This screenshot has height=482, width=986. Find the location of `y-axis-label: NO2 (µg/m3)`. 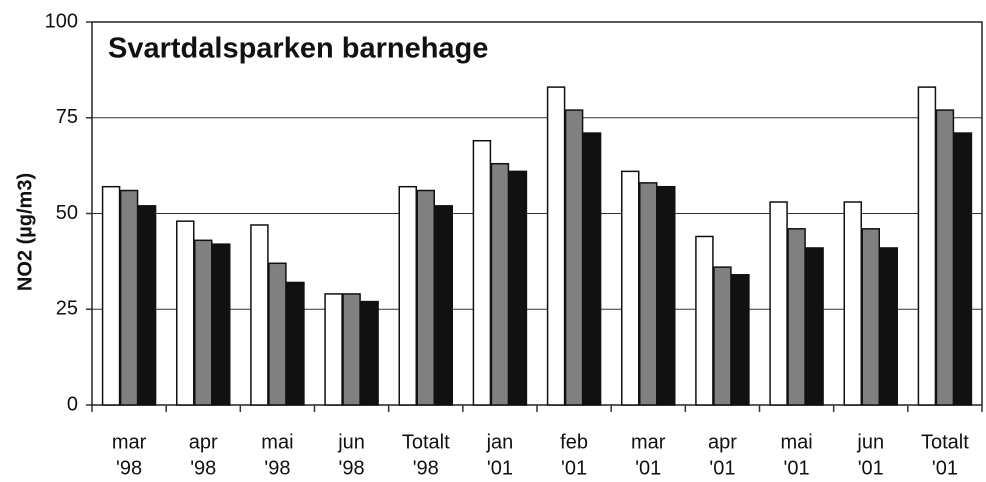

y-axis-label: NO2 (µg/m3) is located at coordinates (25, 232).